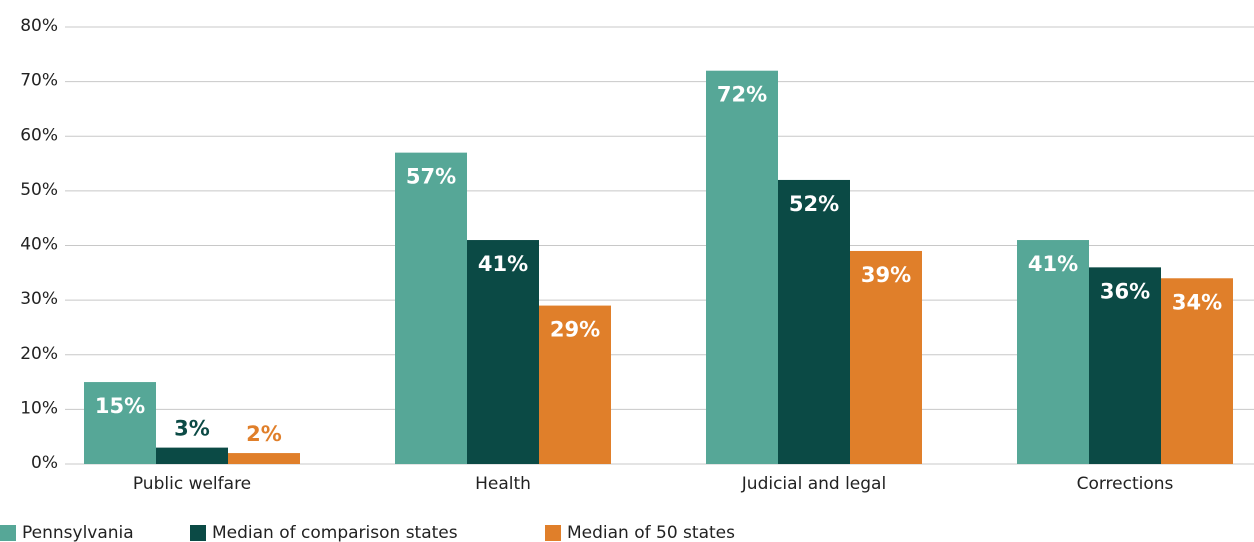  I want to click on y-tick-label: 70%, so click(39, 81).